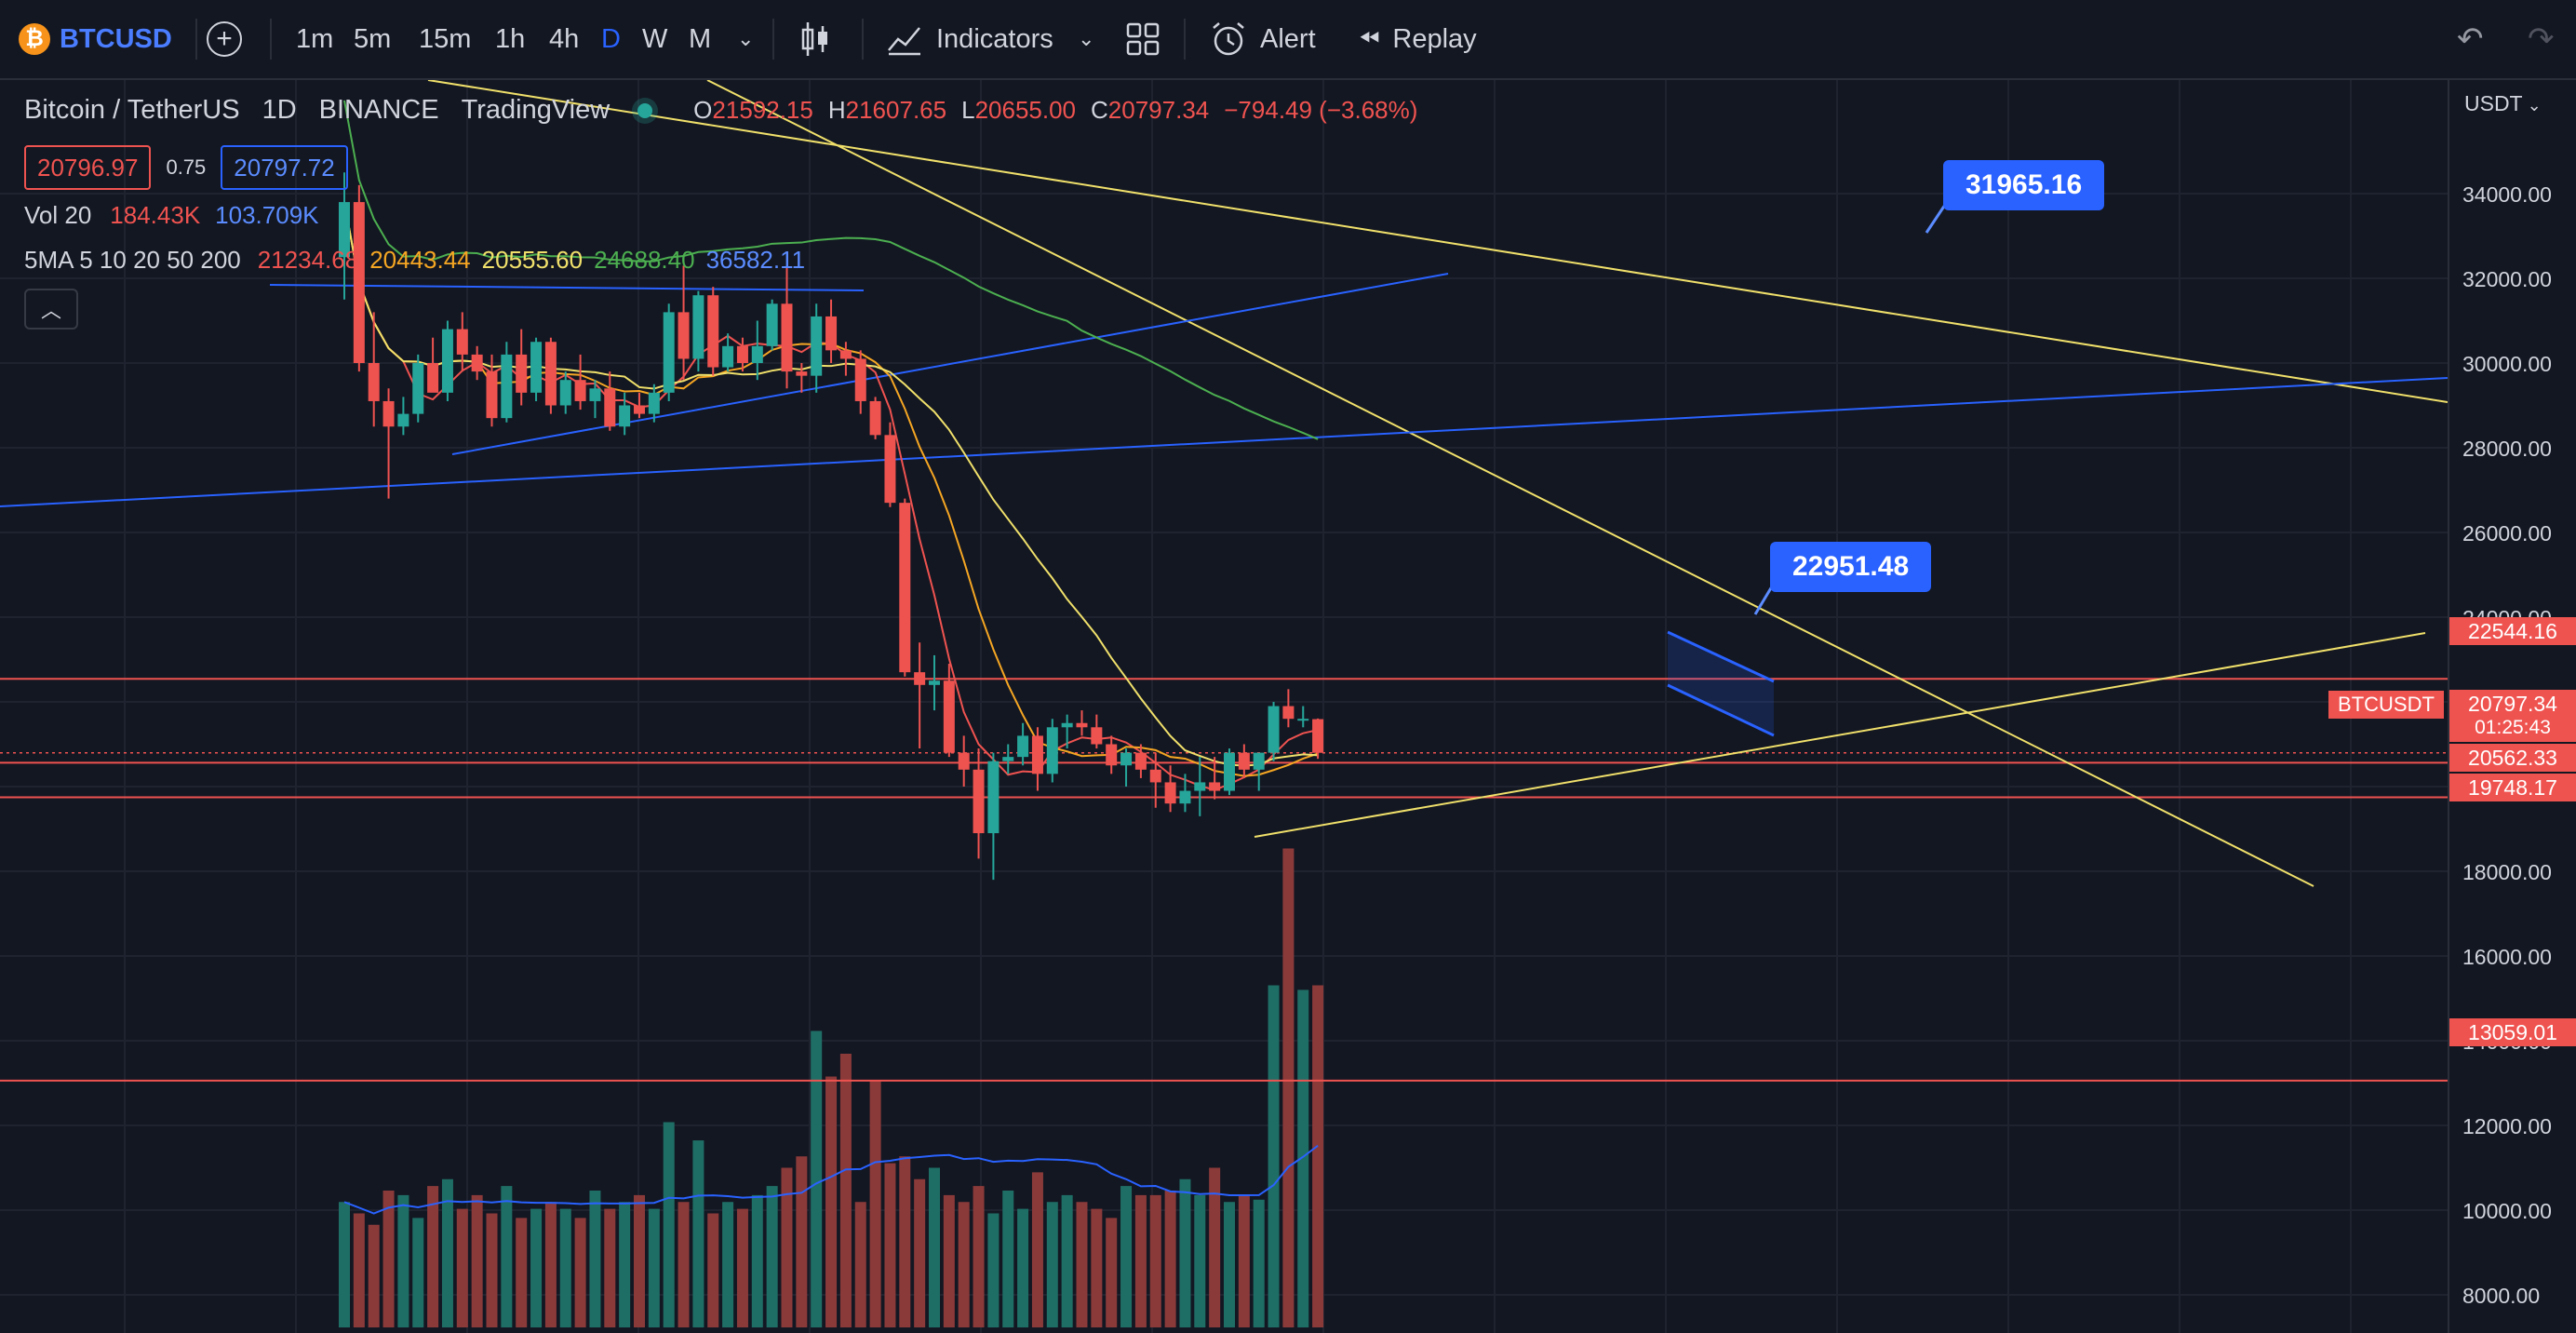  I want to click on undo-button: ↶, so click(2470, 39).